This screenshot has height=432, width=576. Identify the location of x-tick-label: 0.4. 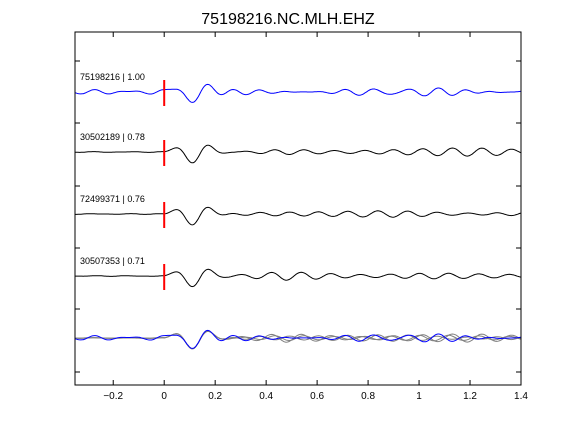
(266, 396).